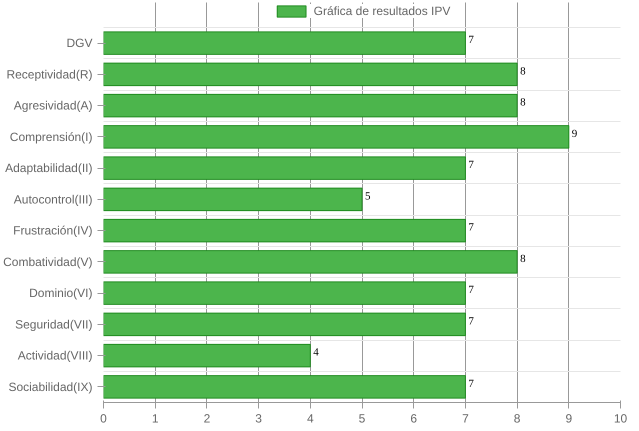 The width and height of the screenshot is (639, 431). Describe the element at coordinates (466, 419) in the screenshot. I see `x-tick-label: 7` at that location.